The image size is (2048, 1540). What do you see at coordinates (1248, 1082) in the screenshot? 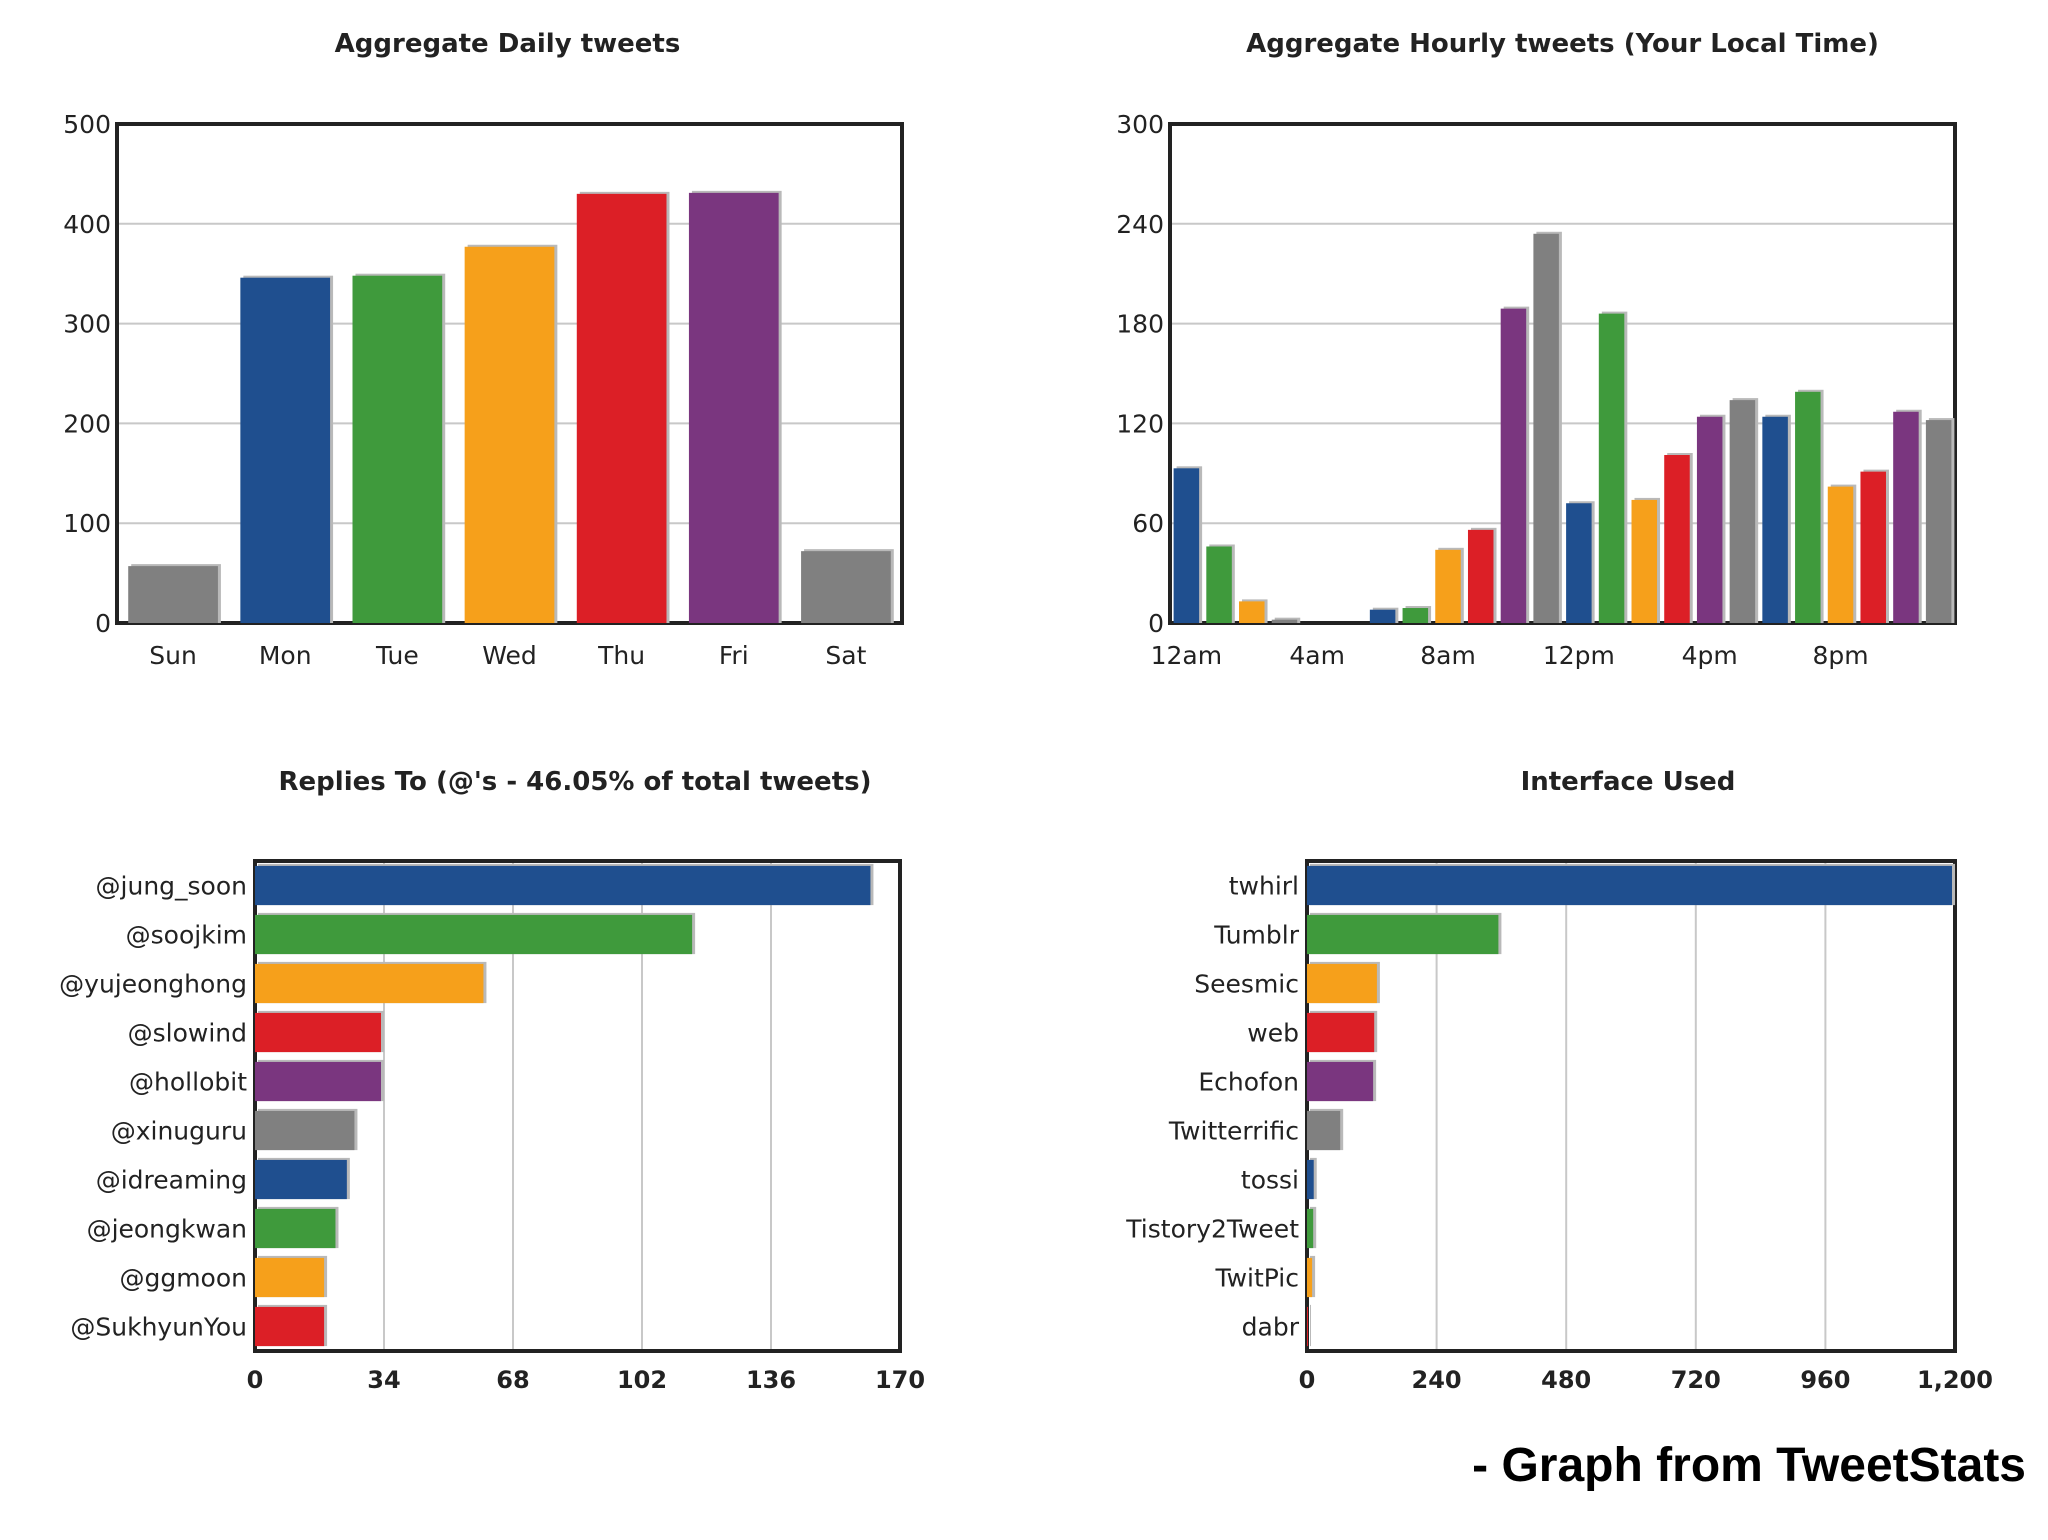
I see `chart4-category-label: Echofon` at bounding box center [1248, 1082].